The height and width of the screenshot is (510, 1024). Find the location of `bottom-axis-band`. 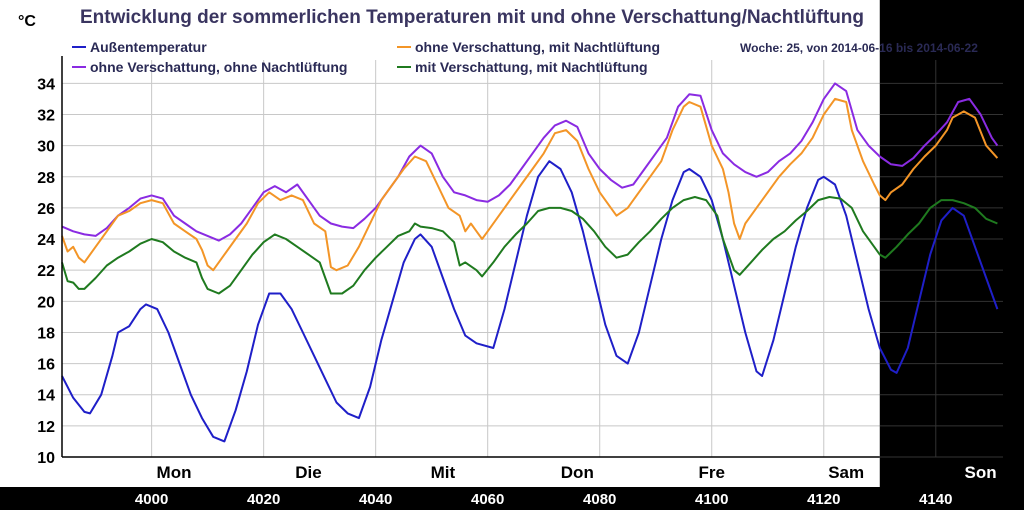

bottom-axis-band is located at coordinates (512, 498).